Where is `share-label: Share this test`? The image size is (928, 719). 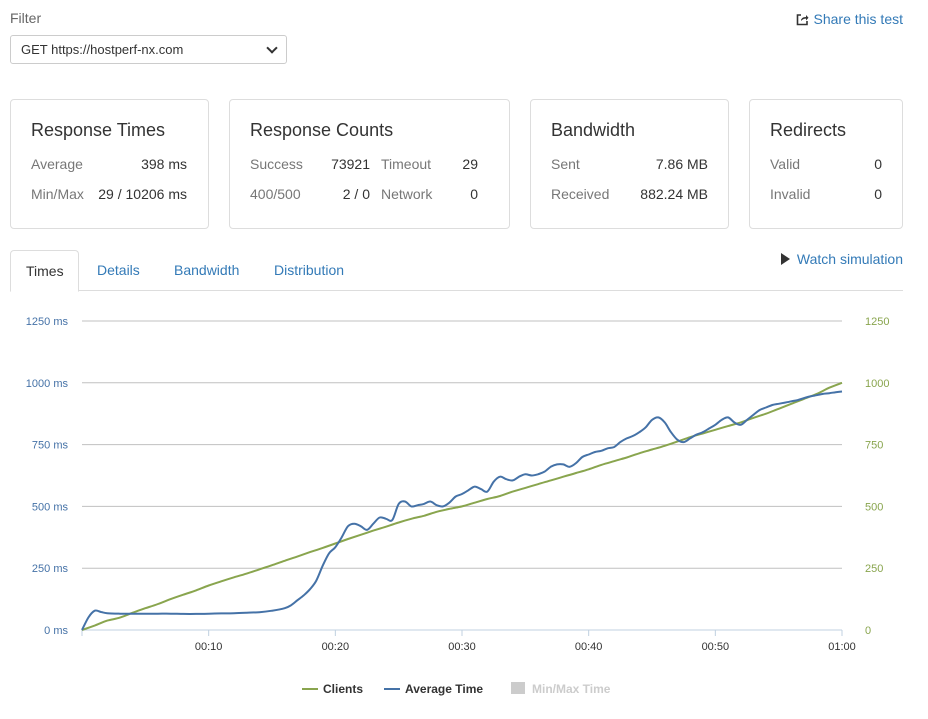 share-label: Share this test is located at coordinates (858, 19).